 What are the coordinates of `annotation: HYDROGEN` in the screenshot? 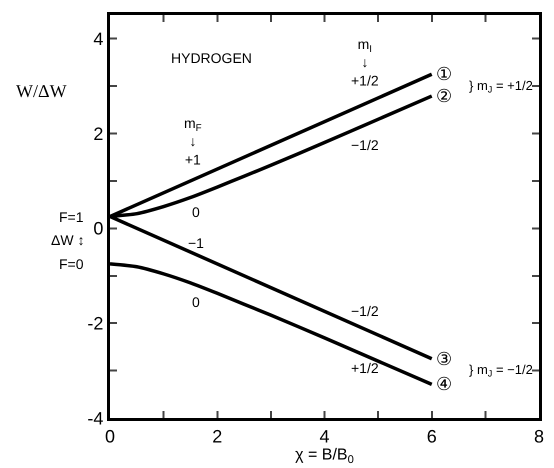 It's located at (211, 58).